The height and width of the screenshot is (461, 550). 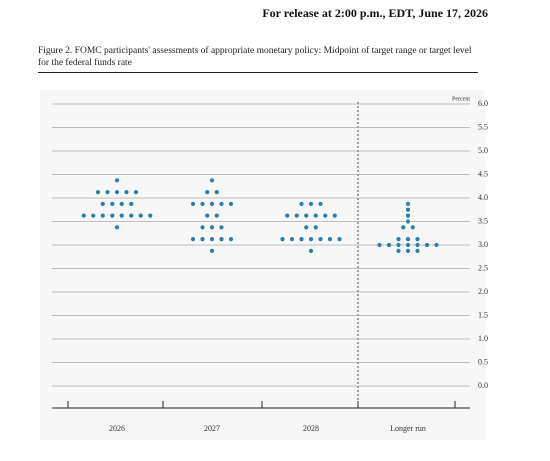 What do you see at coordinates (483, 103) in the screenshot?
I see `y-tick-label: 6.0` at bounding box center [483, 103].